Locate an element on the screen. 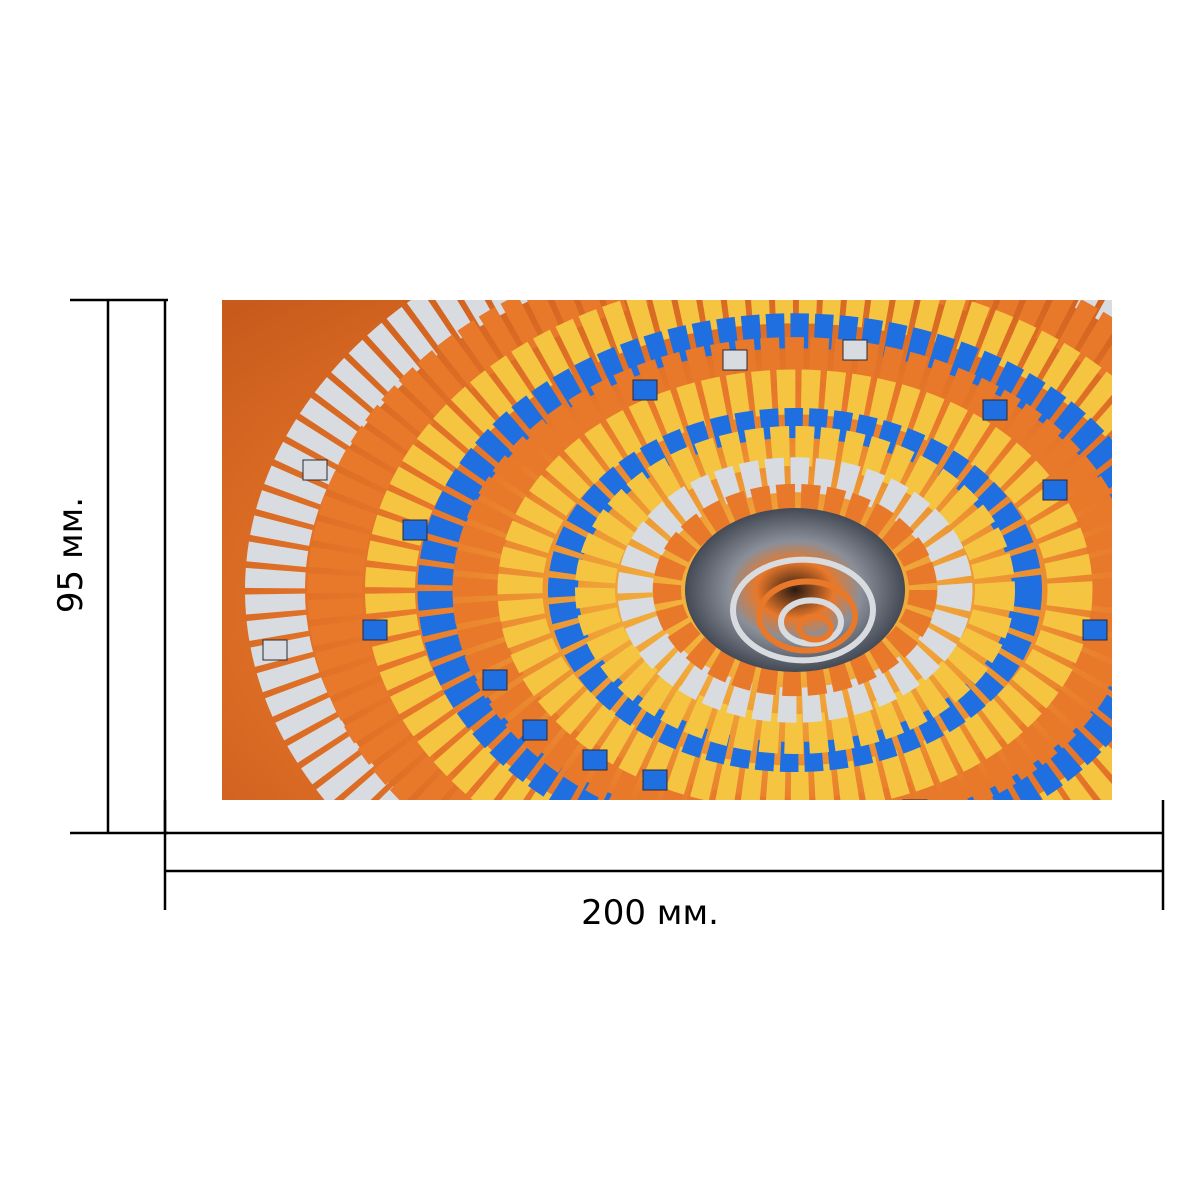  width-dimension is located at coordinates (664, 855).